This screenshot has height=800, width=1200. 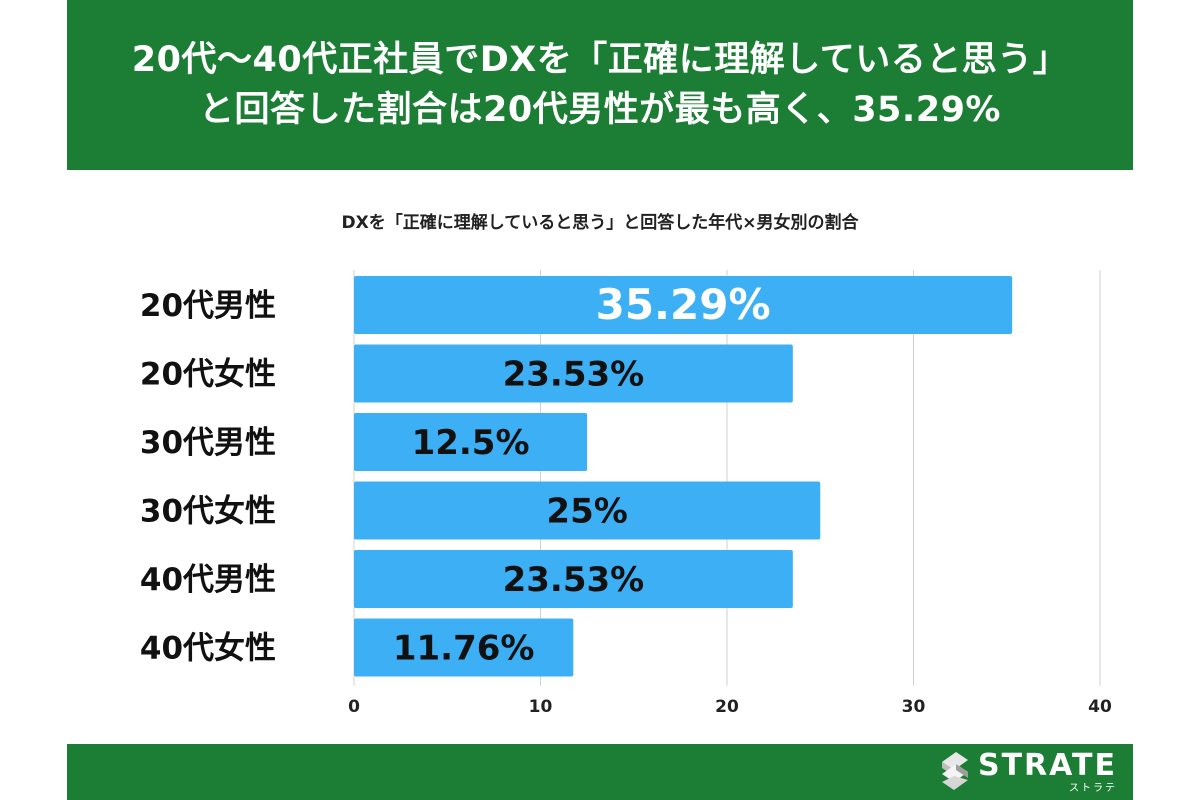 I want to click on data-label: 12.5%, so click(x=471, y=443).